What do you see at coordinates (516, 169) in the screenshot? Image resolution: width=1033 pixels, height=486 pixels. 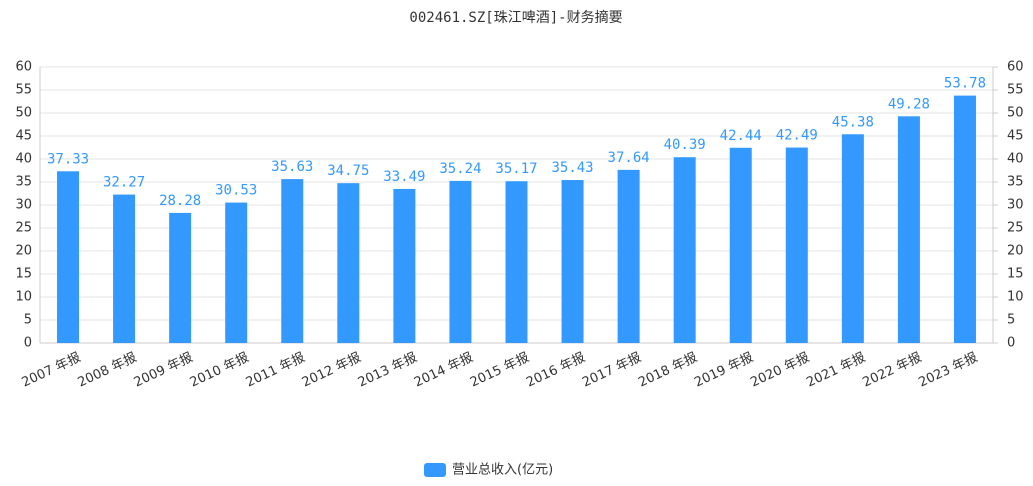 I see `value-label: 35.17` at bounding box center [516, 169].